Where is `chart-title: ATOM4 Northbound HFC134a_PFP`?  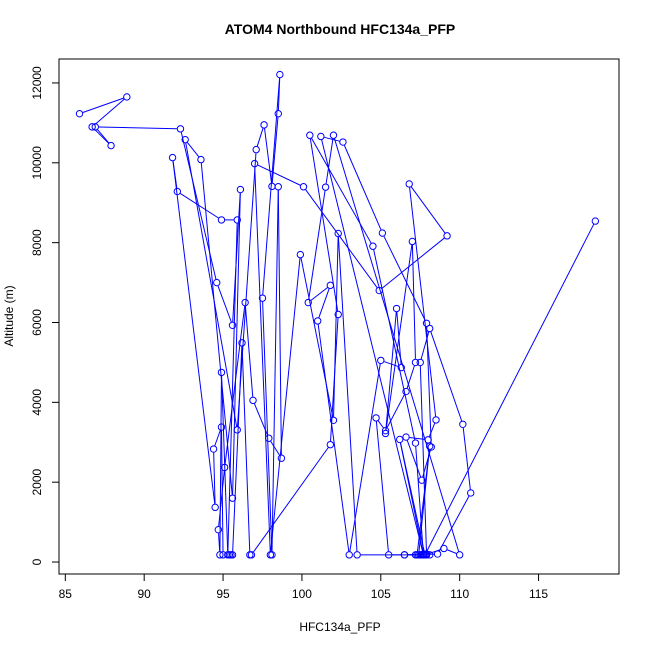
chart-title: ATOM4 Northbound HFC134a_PFP is located at coordinates (340, 29).